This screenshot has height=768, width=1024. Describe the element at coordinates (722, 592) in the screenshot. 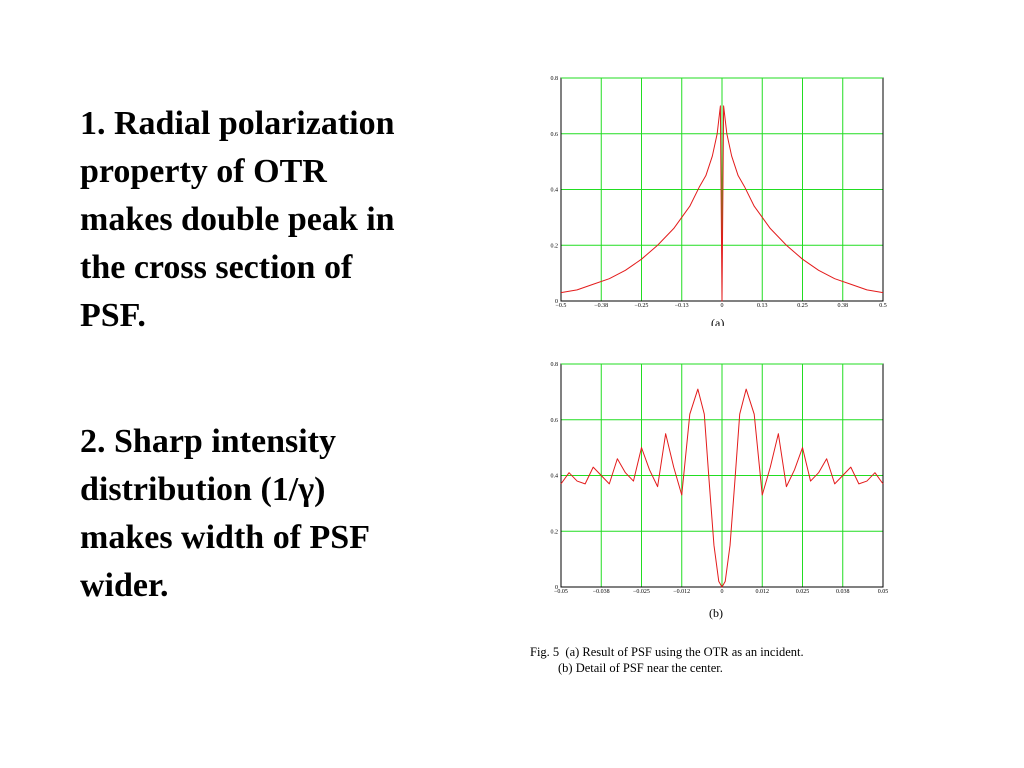

I see `chart-b-x-tick-label: 0` at that location.